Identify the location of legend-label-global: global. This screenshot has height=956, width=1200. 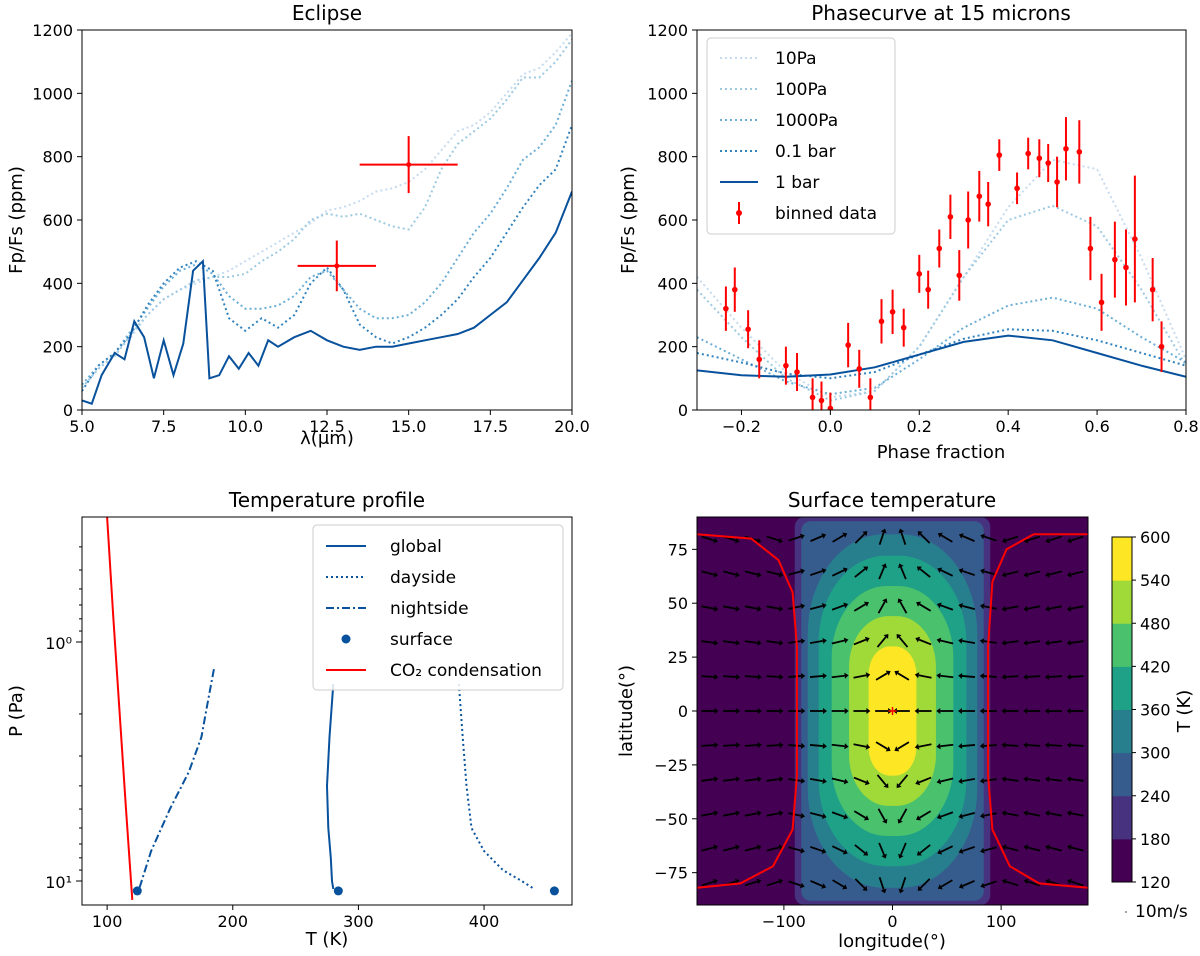
(416, 547).